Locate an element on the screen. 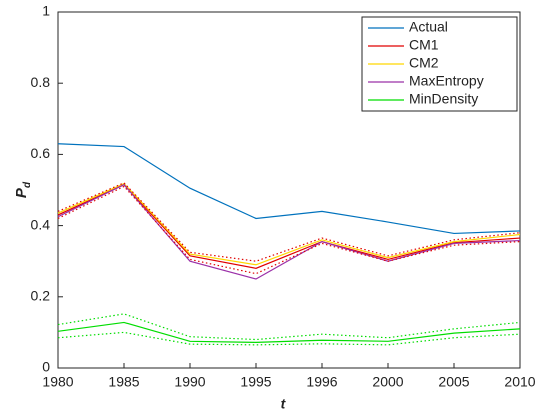  legend-label: CM2 is located at coordinates (424, 63).